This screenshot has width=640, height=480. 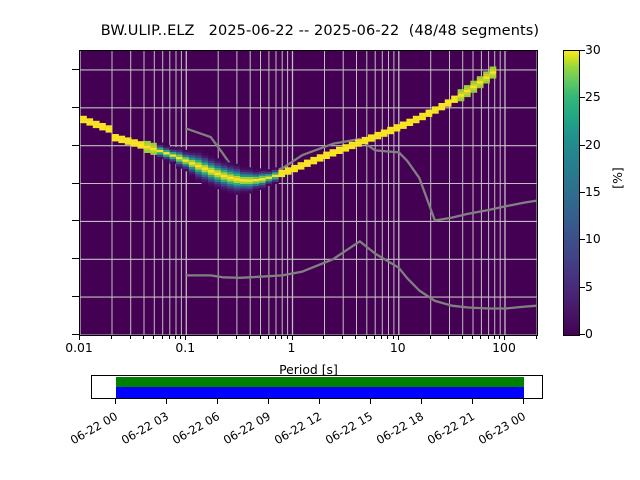 I want to click on timeline-tick-label: 06-22 15, so click(x=348, y=428).